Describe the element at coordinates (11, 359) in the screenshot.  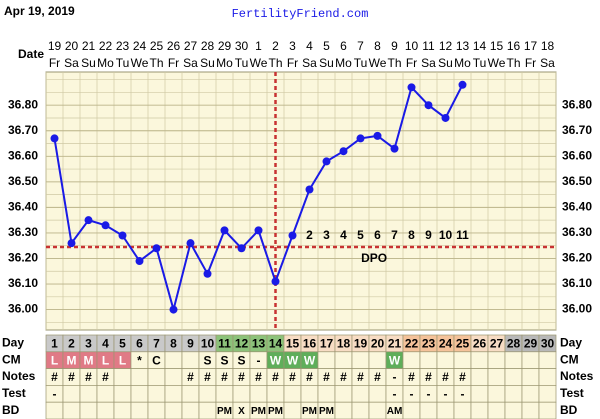
I see `row-label: CM` at that location.